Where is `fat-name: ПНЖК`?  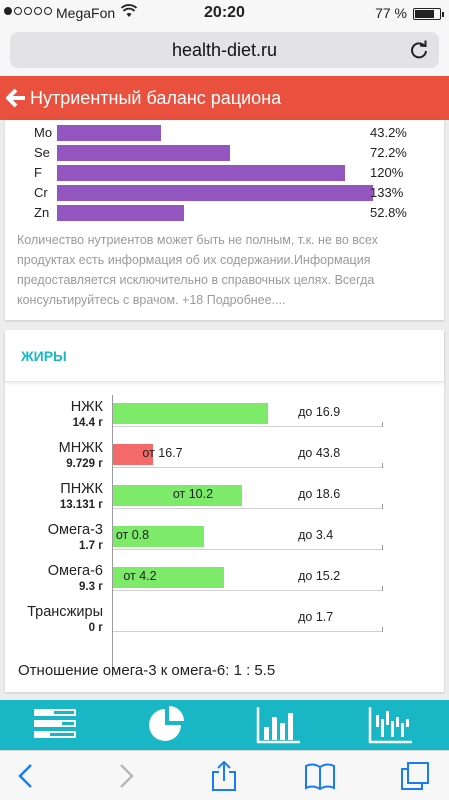
fat-name: ПНЖК is located at coordinates (81, 489).